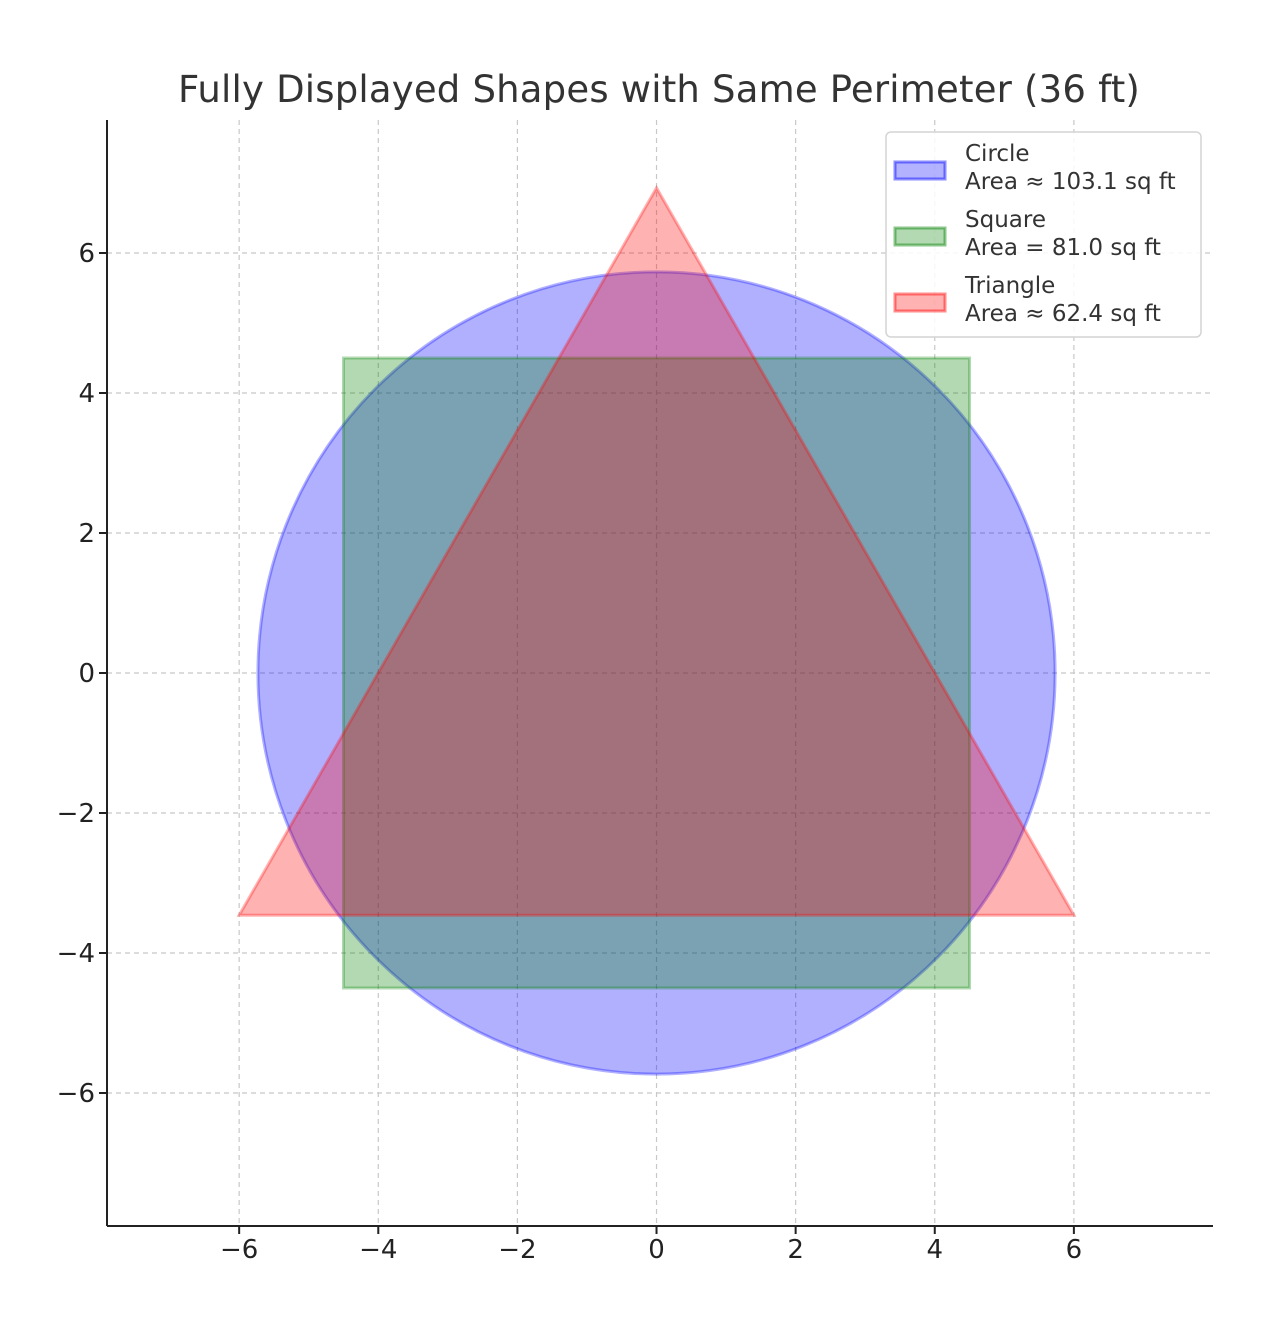 Image resolution: width=1278 pixels, height=1329 pixels. I want to click on legend-swatch-circle, so click(920, 170).